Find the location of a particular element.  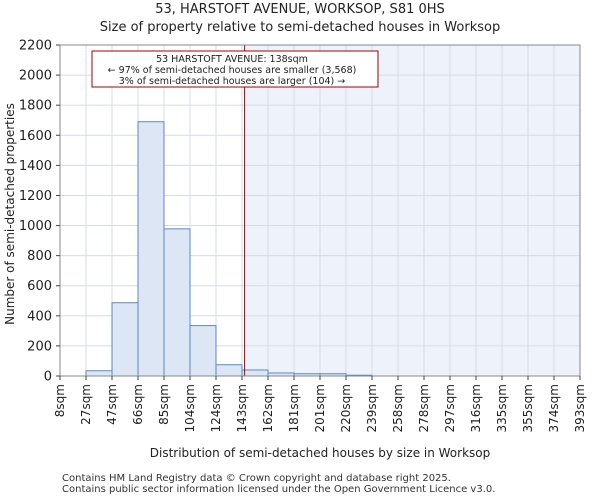

y-tick-label: 1600 is located at coordinates (35, 136).